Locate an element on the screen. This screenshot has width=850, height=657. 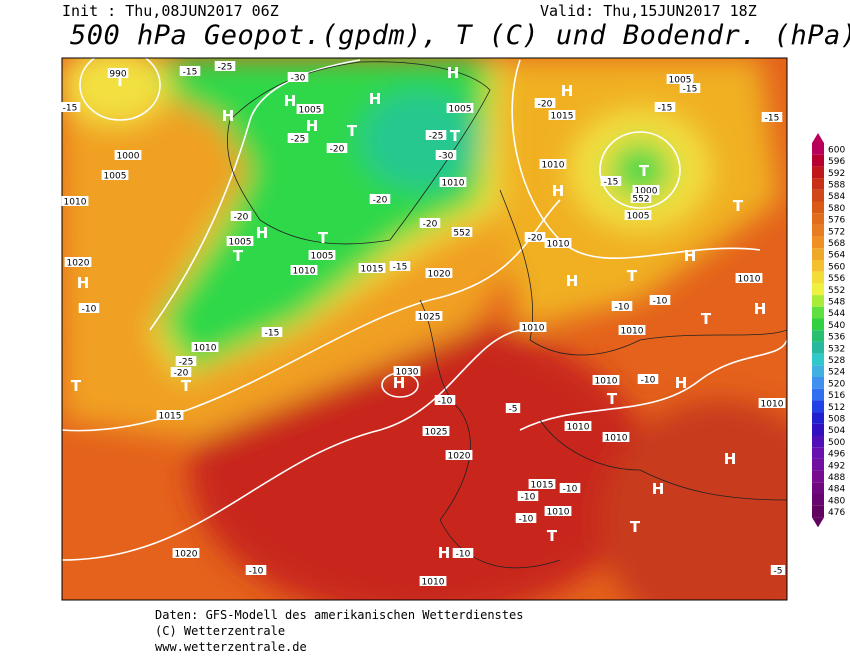
legend-label: 536 is located at coordinates (836, 338).